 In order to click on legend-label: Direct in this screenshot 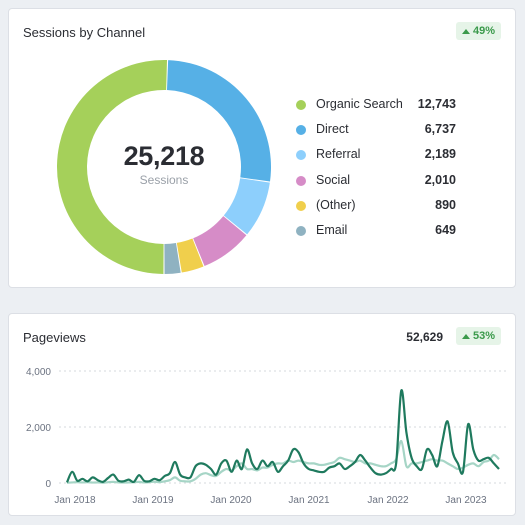, I will do `click(332, 129)`.